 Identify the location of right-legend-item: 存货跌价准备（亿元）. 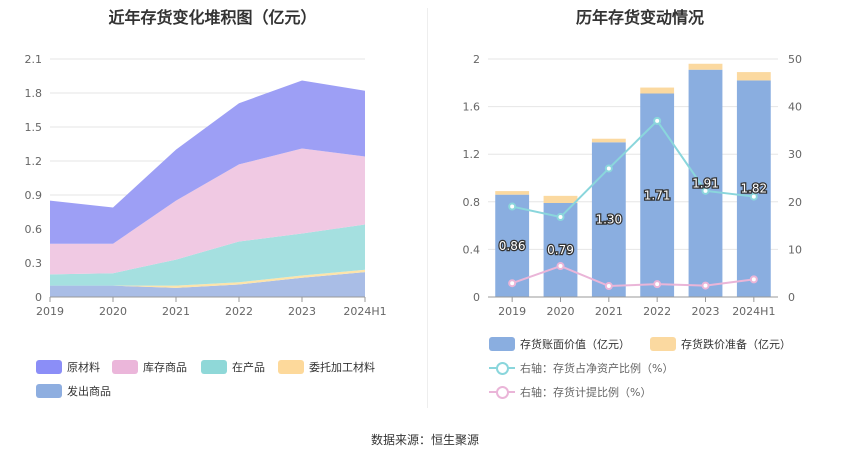
(720, 344).